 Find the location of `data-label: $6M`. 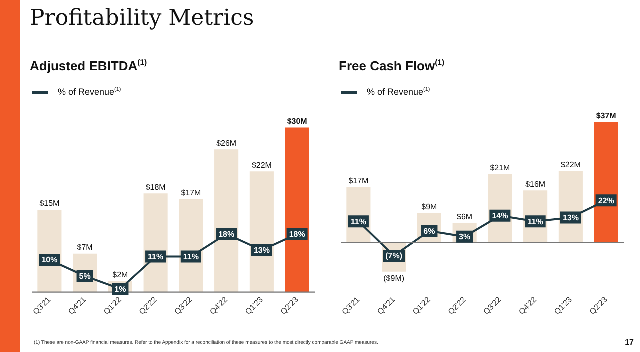

data-label: $6M is located at coordinates (465, 217).